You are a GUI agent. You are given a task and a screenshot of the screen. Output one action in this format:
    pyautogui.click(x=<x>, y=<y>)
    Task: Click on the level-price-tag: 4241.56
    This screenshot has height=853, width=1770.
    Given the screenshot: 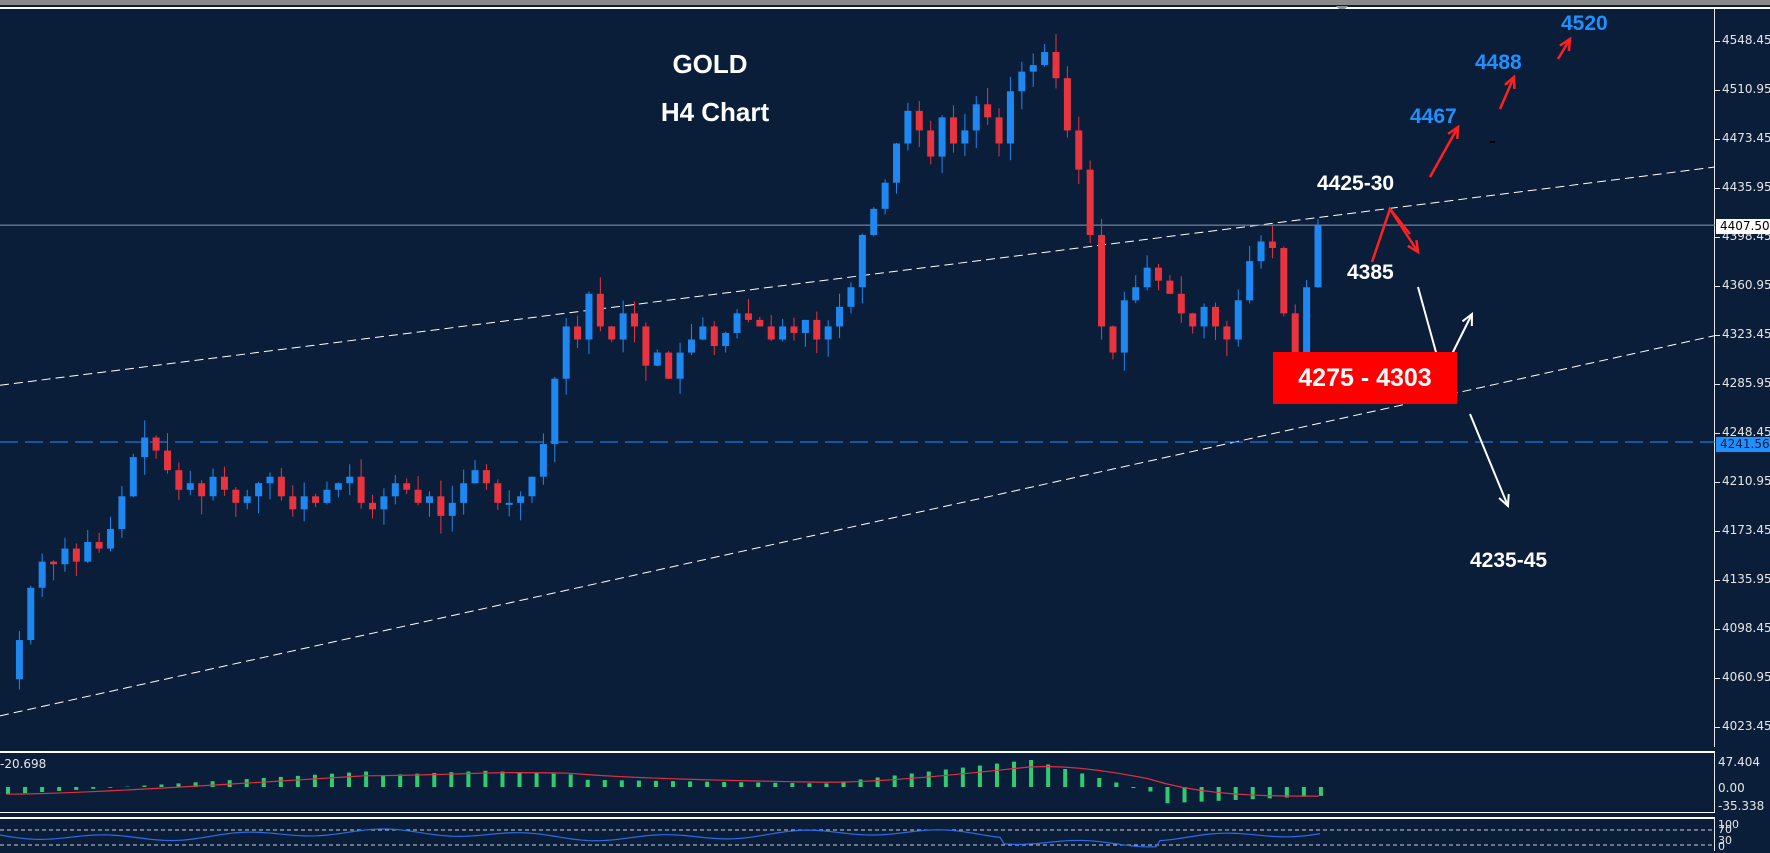 What is the action you would take?
    pyautogui.click(x=1743, y=444)
    